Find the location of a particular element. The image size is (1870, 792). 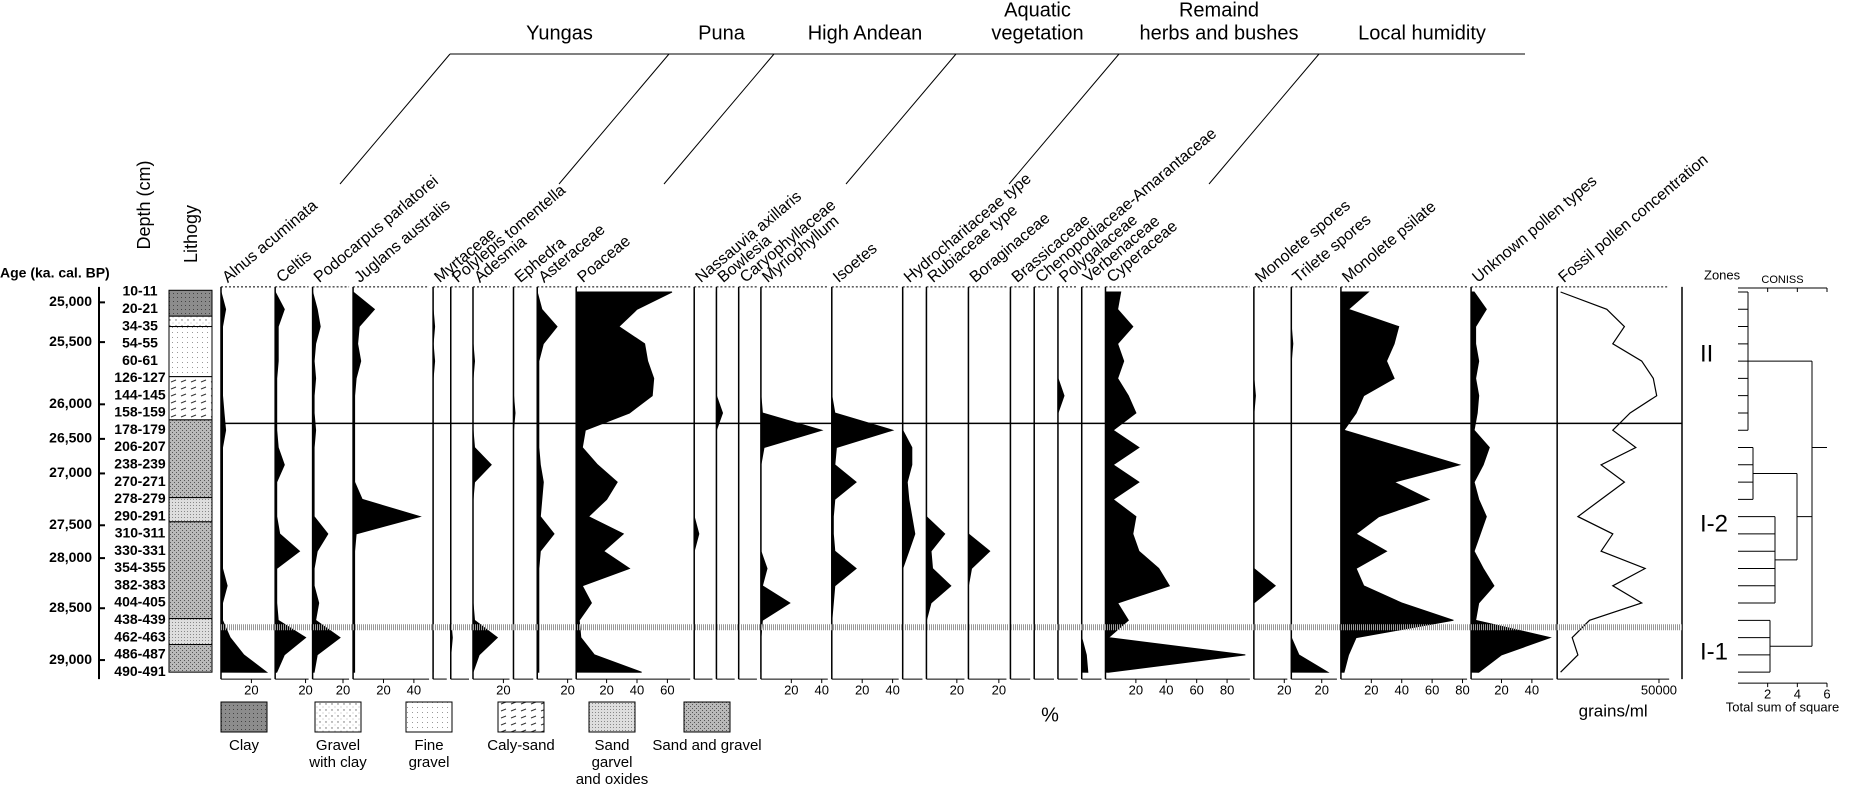

zones-title: Zones is located at coordinates (1722, 274).